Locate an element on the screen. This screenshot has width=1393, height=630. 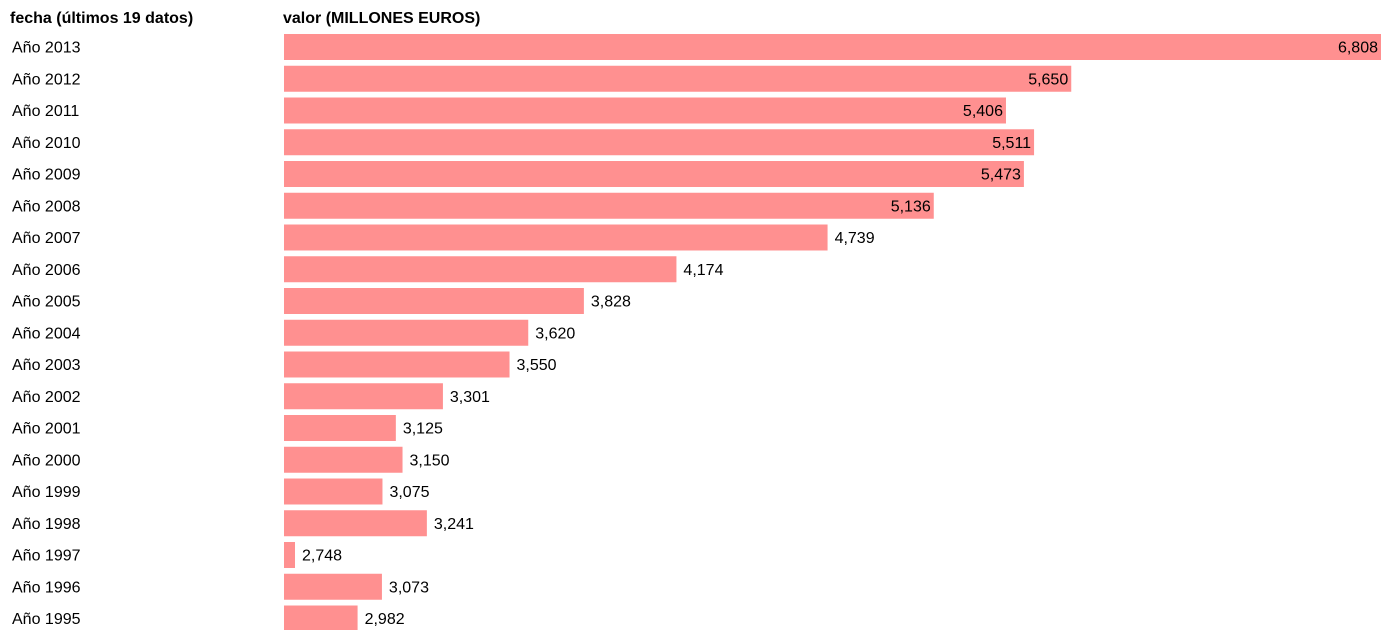
value-label: 3,620 is located at coordinates (555, 333).